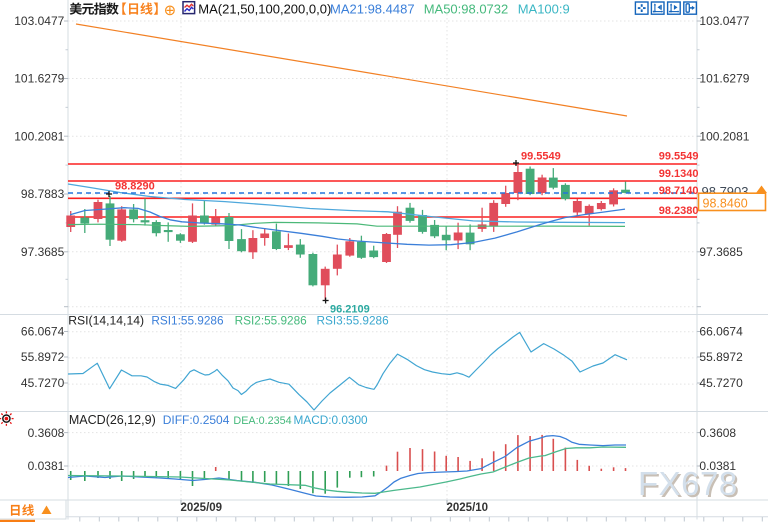  Describe the element at coordinates (112, 420) in the screenshot. I see `svg-text: MACD(26,12,9)` at that location.